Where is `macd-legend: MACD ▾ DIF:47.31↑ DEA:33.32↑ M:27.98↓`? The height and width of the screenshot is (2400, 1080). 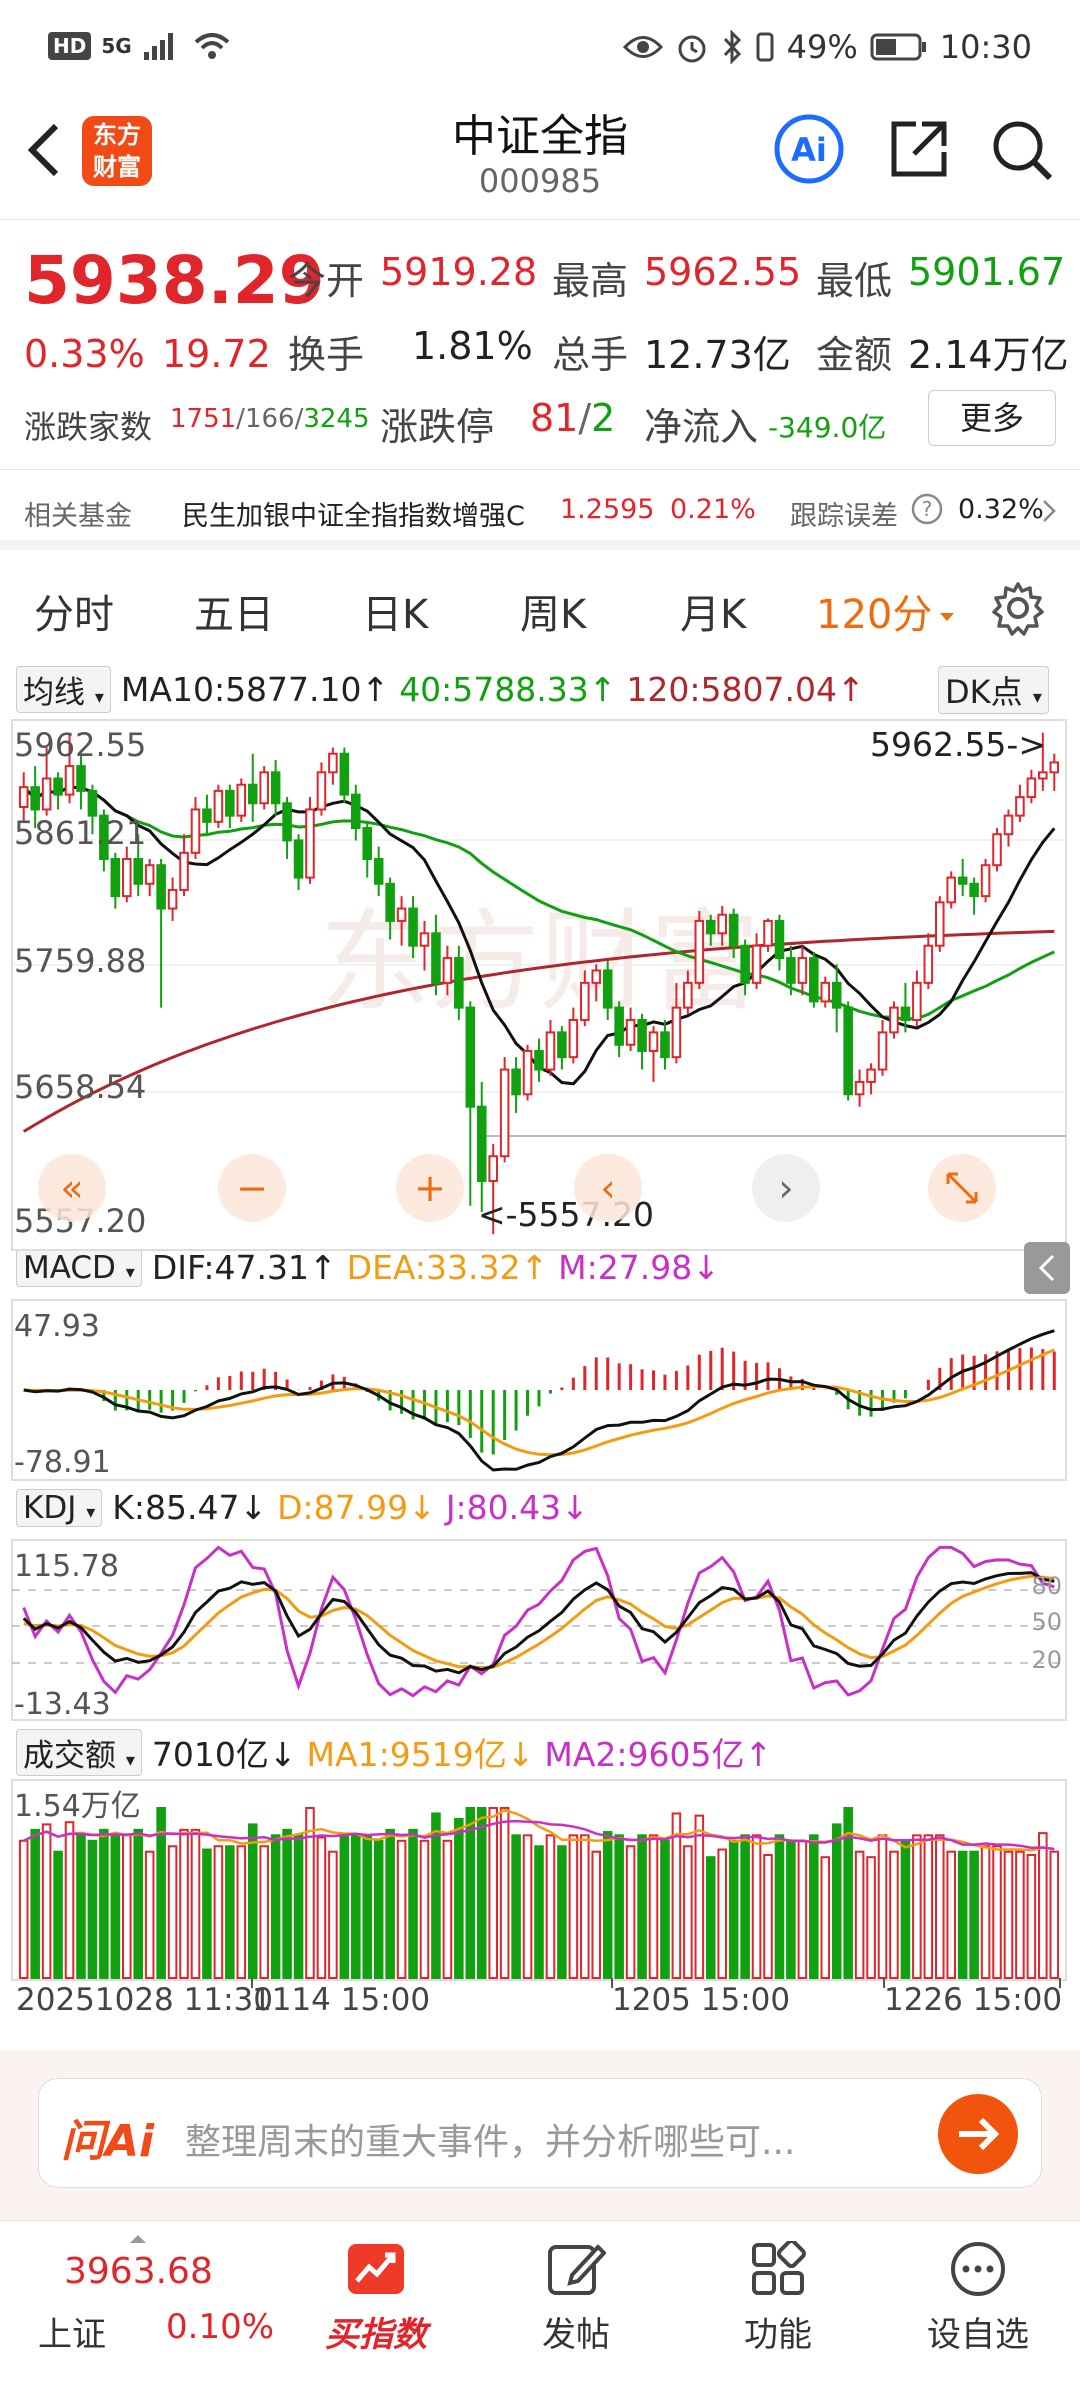
macd-legend: MACD ▾ DIF:47.31↑ DEA:33.32↑ M:27.98↓ is located at coordinates (368, 1267).